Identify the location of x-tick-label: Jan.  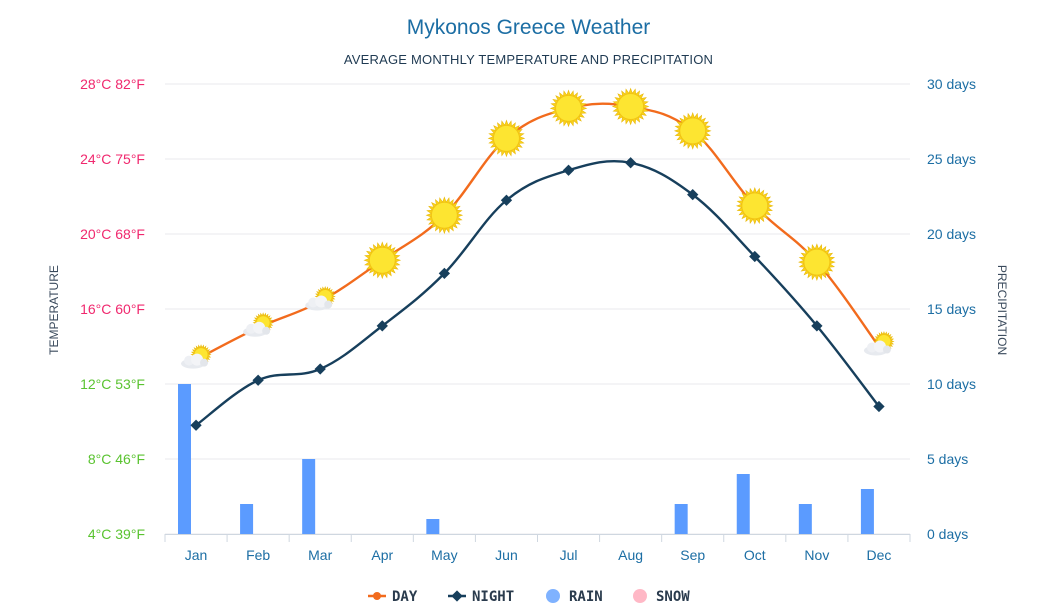
(196, 555).